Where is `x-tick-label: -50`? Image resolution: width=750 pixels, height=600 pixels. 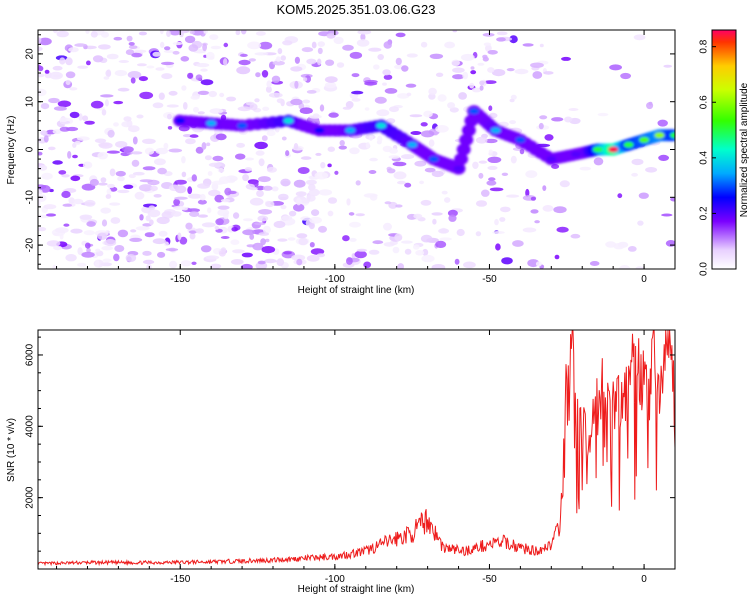
x-tick-label: -50 is located at coordinates (489, 279).